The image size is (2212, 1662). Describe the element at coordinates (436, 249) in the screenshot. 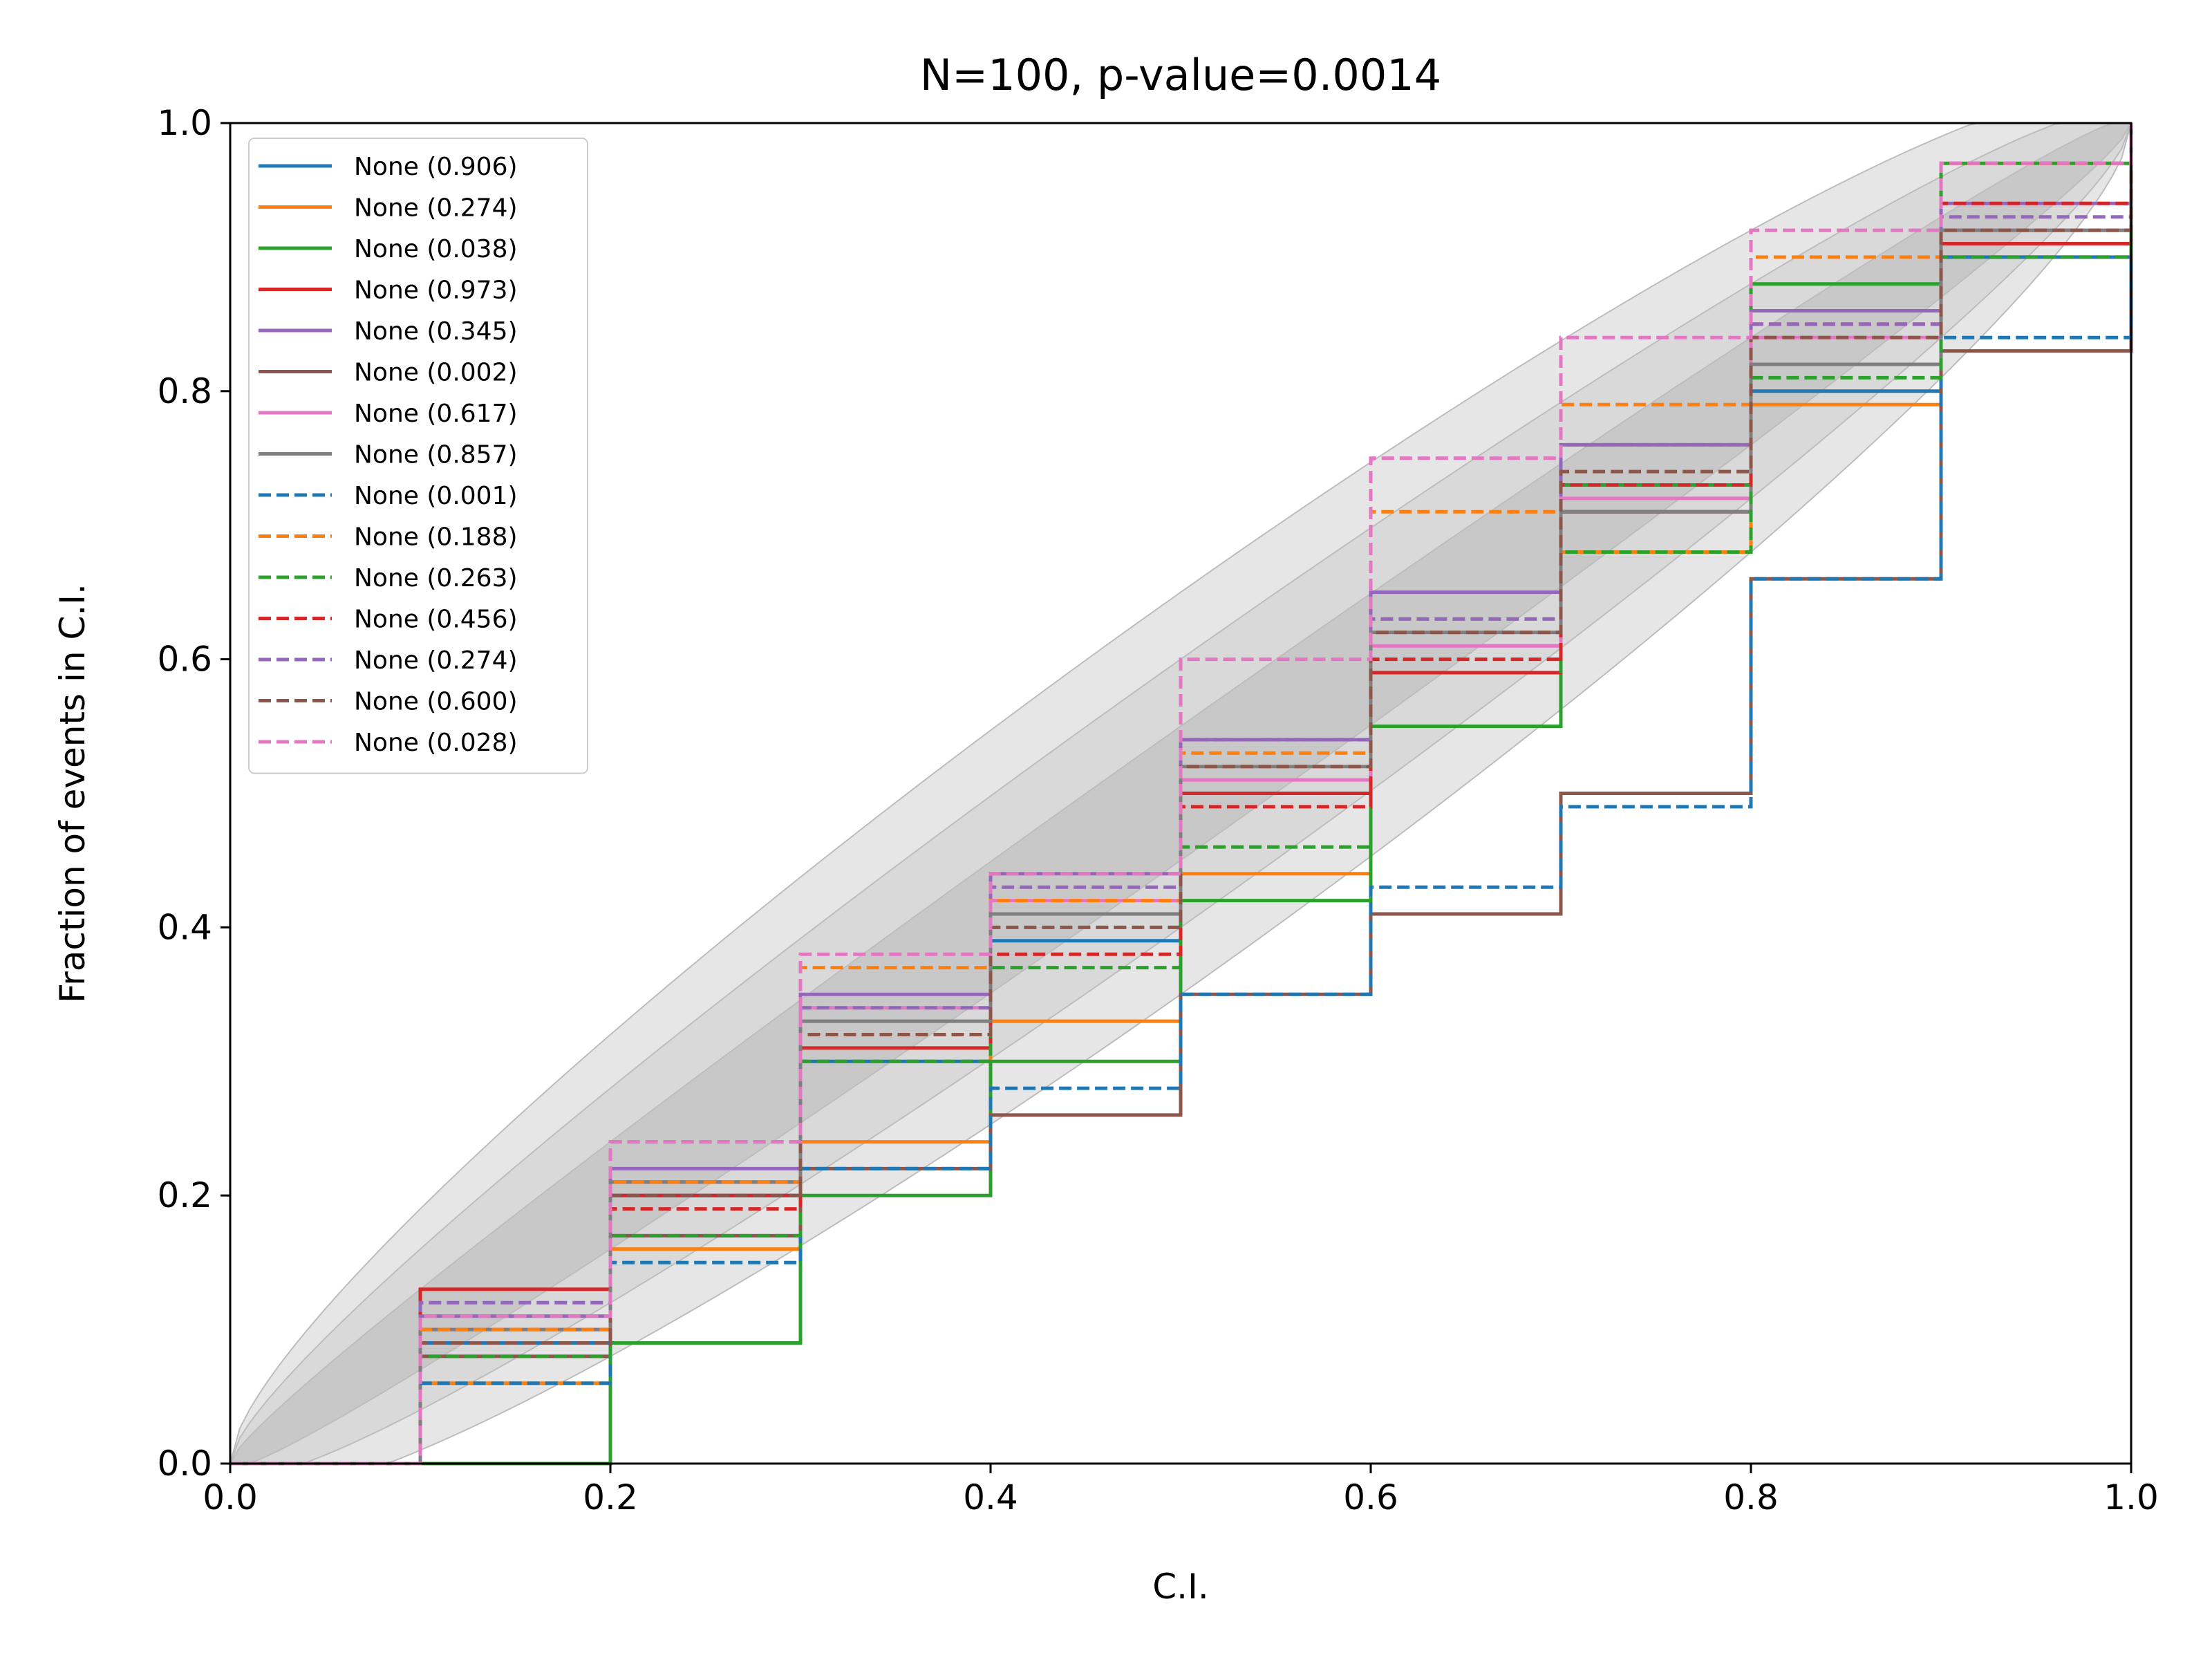

I see `legend-entry: None (0.038)` at that location.